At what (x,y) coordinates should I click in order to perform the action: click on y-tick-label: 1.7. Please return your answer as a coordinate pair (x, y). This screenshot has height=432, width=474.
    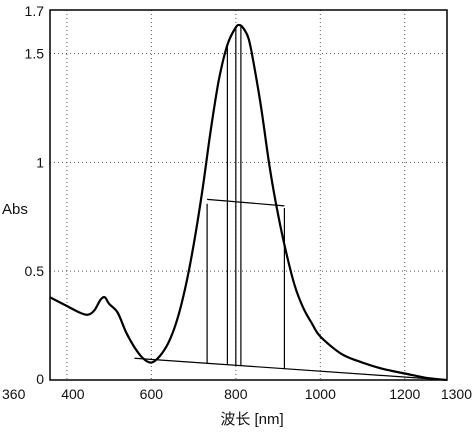
    Looking at the image, I should click on (35, 11).